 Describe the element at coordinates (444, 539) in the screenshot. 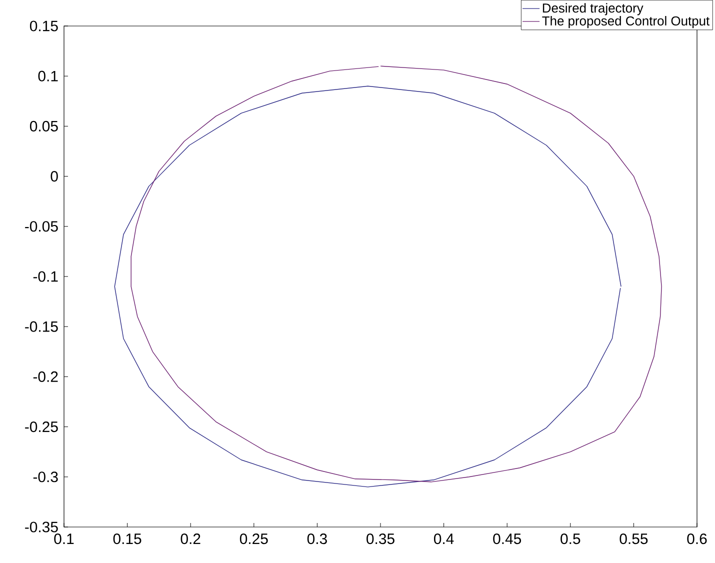

I see `x-tick-label: 0.4` at that location.